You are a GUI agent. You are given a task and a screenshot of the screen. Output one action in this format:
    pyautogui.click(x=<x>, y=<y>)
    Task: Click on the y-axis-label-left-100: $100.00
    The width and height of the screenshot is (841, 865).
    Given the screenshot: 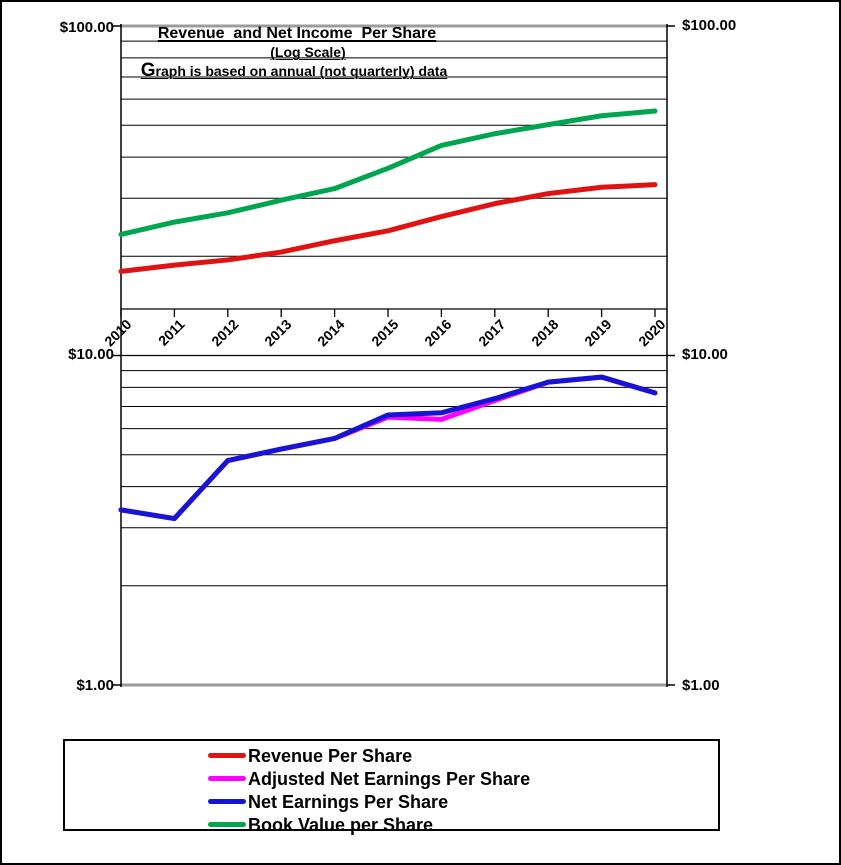 What is the action you would take?
    pyautogui.click(x=86, y=27)
    